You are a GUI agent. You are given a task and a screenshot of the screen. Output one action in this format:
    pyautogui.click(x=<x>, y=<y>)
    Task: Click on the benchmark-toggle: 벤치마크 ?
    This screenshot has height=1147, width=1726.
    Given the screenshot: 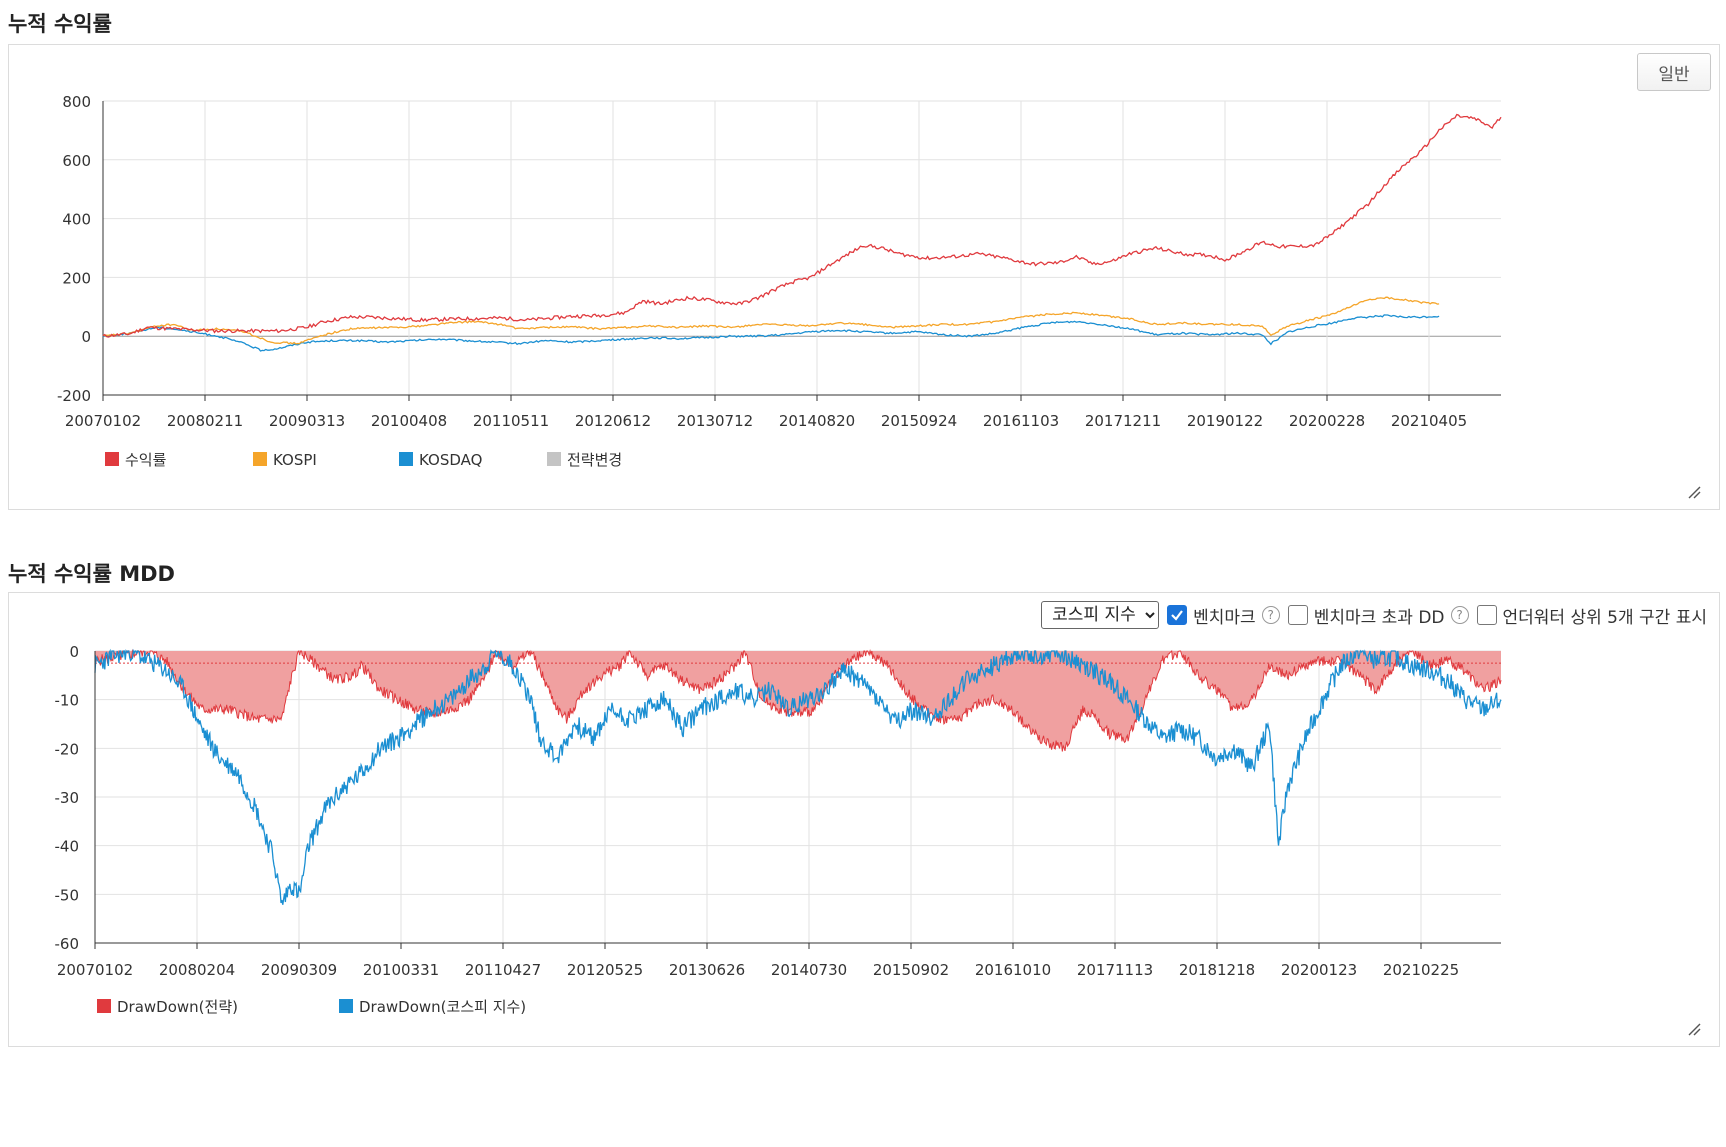 What is the action you would take?
    pyautogui.click(x=1223, y=615)
    